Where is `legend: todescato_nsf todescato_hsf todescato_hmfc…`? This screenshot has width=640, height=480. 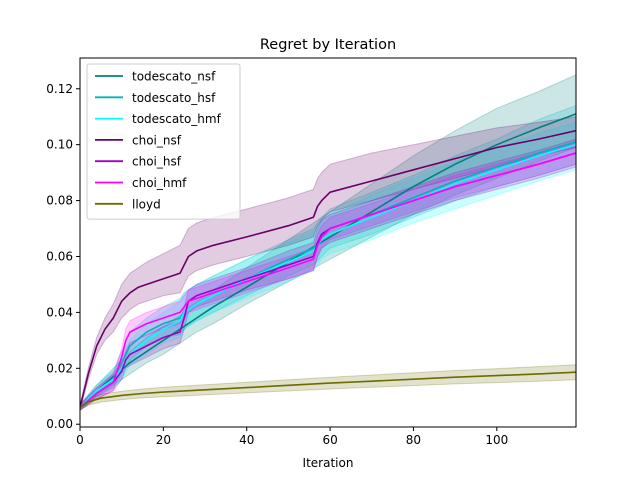
legend: todescato_nsf todescato_hsf todescato_hmfc… is located at coordinates (163, 141).